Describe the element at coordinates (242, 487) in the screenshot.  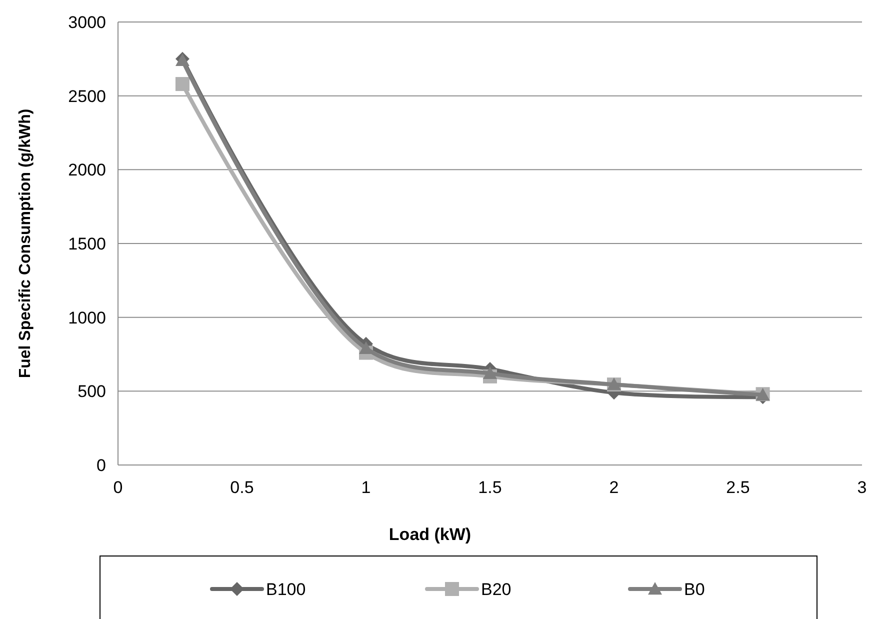
I see `x-tick-label: 0.5` at that location.